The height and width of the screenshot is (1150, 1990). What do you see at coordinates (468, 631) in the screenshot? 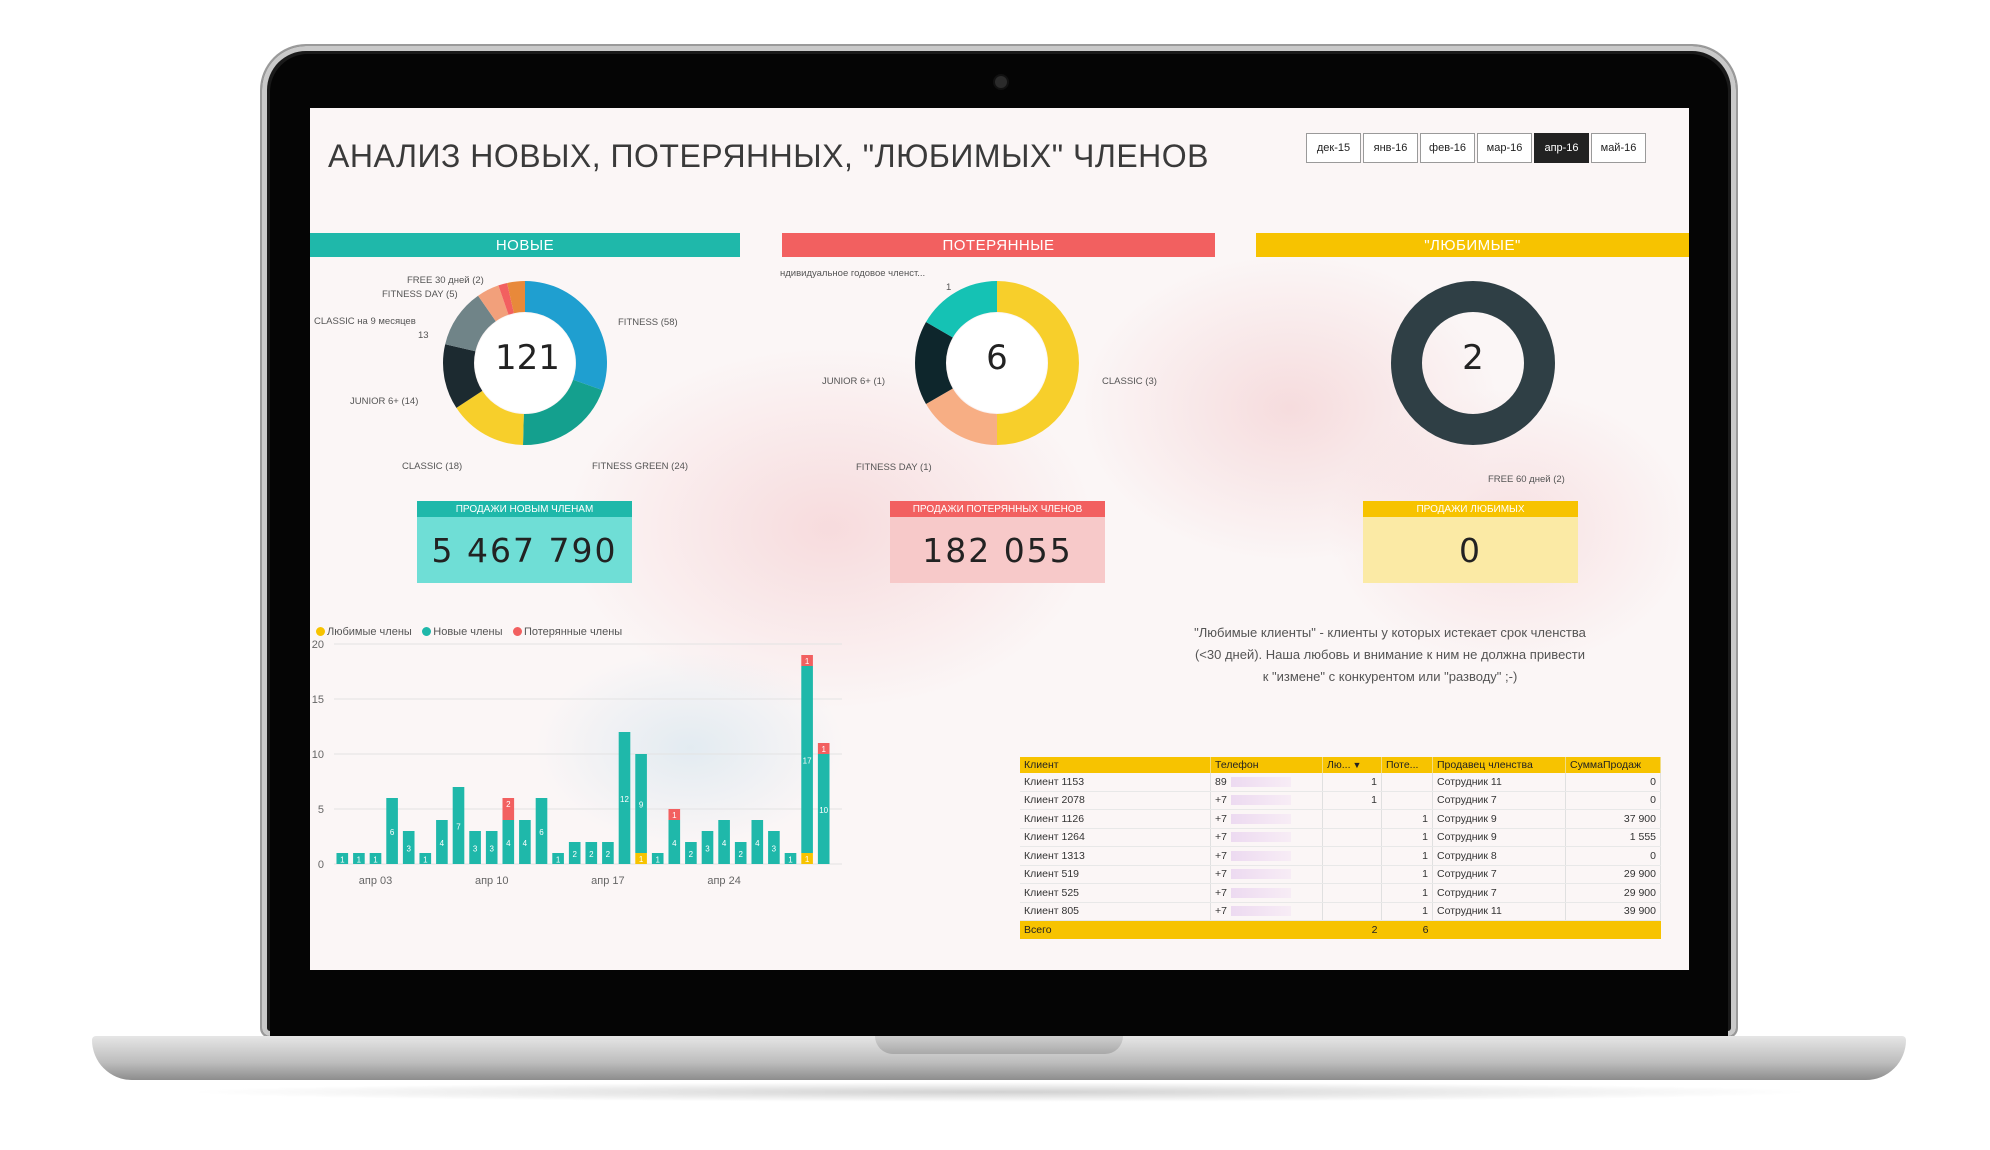
I see `legend-new-label: Новые члены` at bounding box center [468, 631].